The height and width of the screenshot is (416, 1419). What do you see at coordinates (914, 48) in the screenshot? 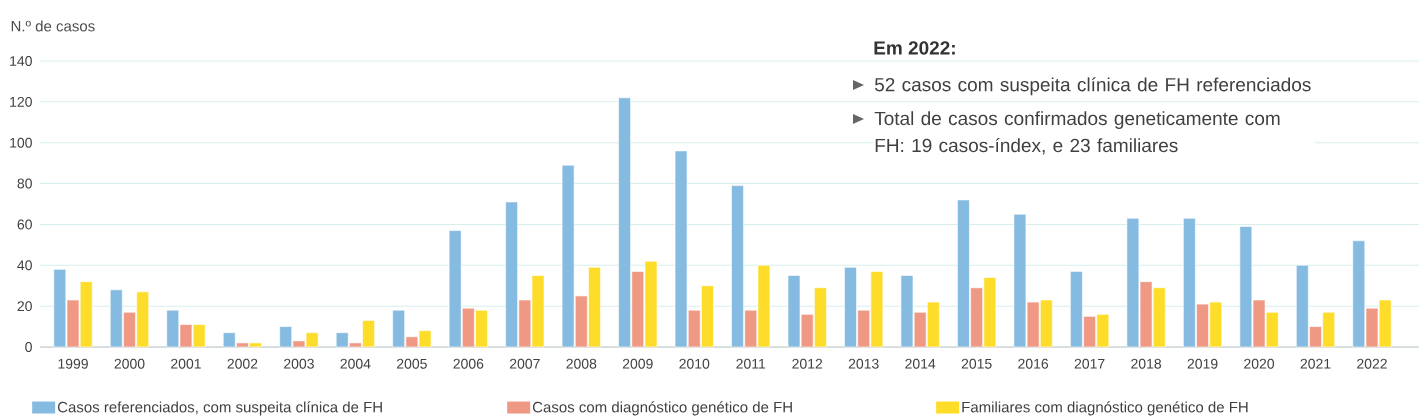
I see `text: Em 2022:` at bounding box center [914, 48].